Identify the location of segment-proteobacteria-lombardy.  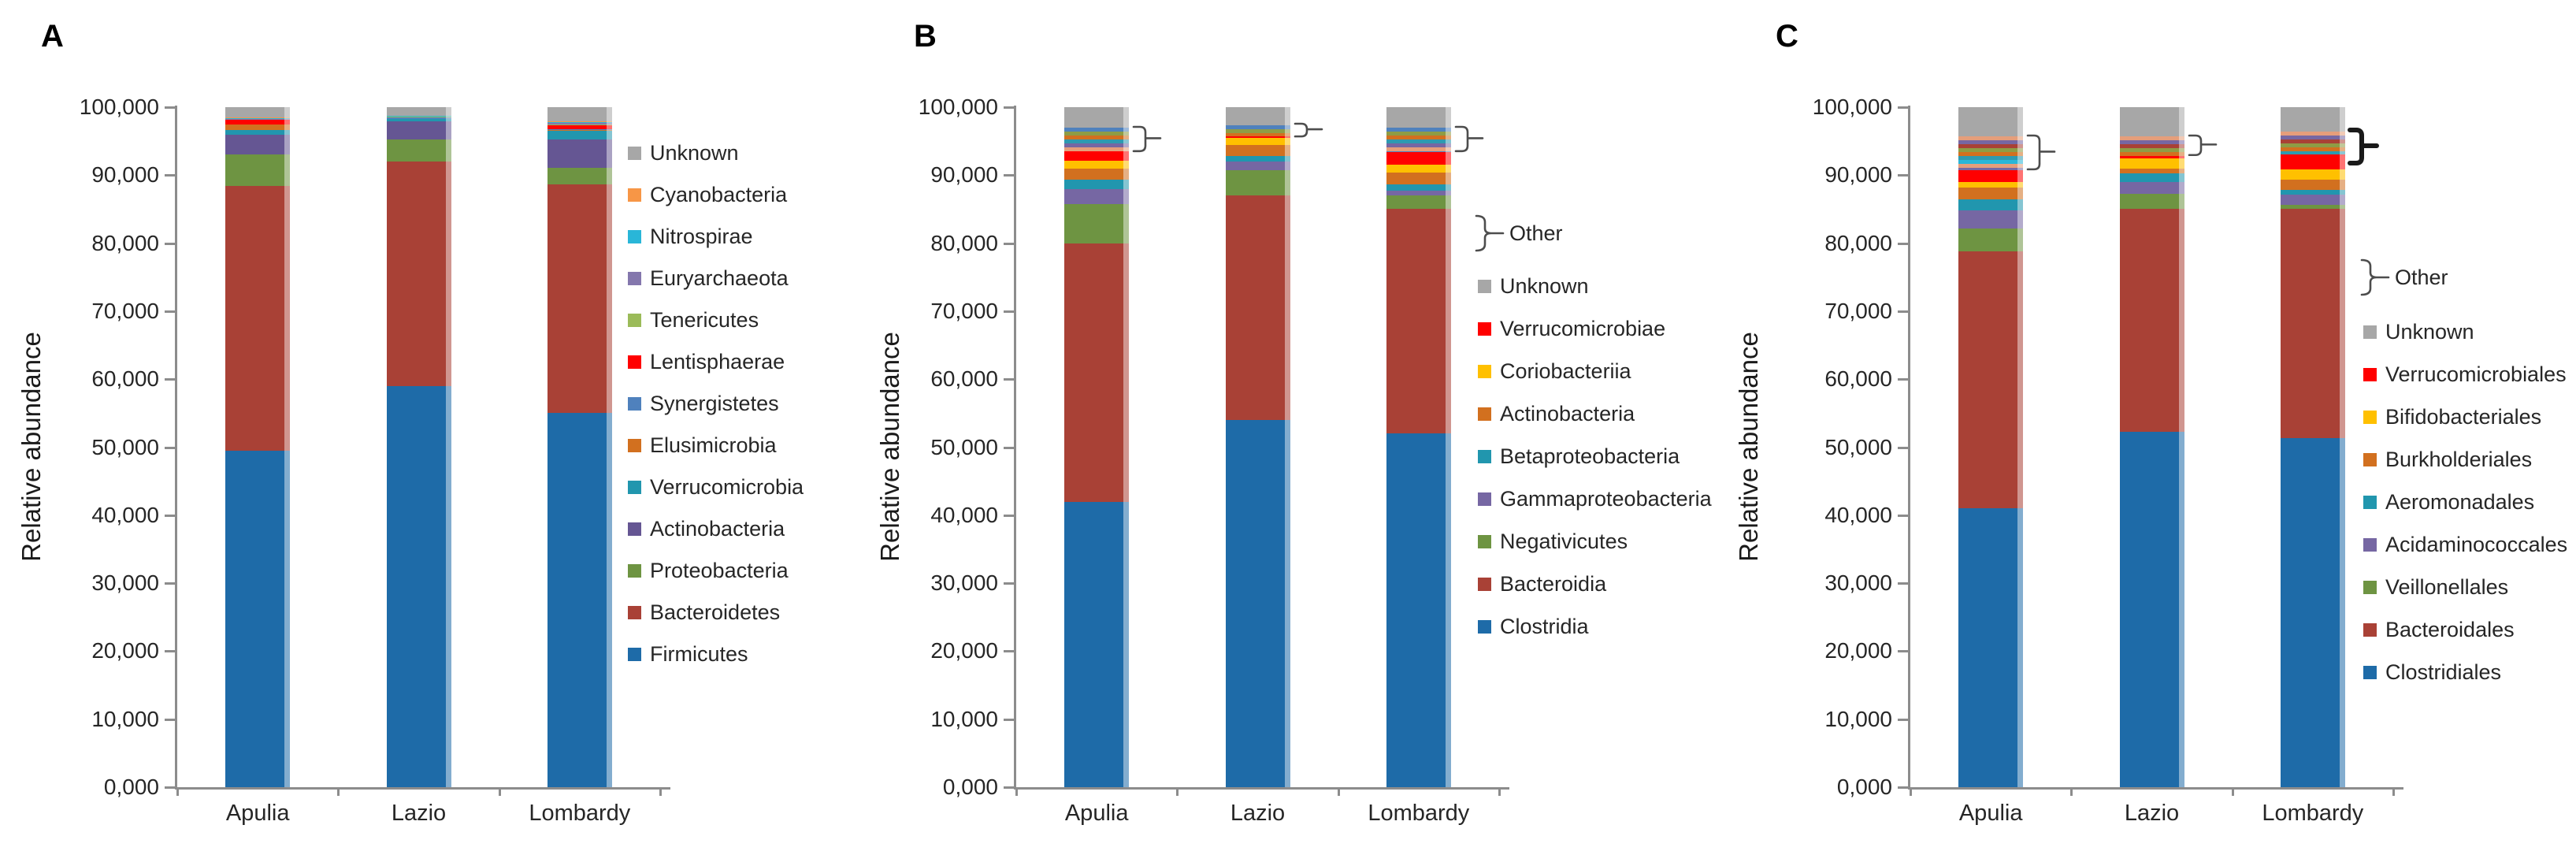
(579, 176).